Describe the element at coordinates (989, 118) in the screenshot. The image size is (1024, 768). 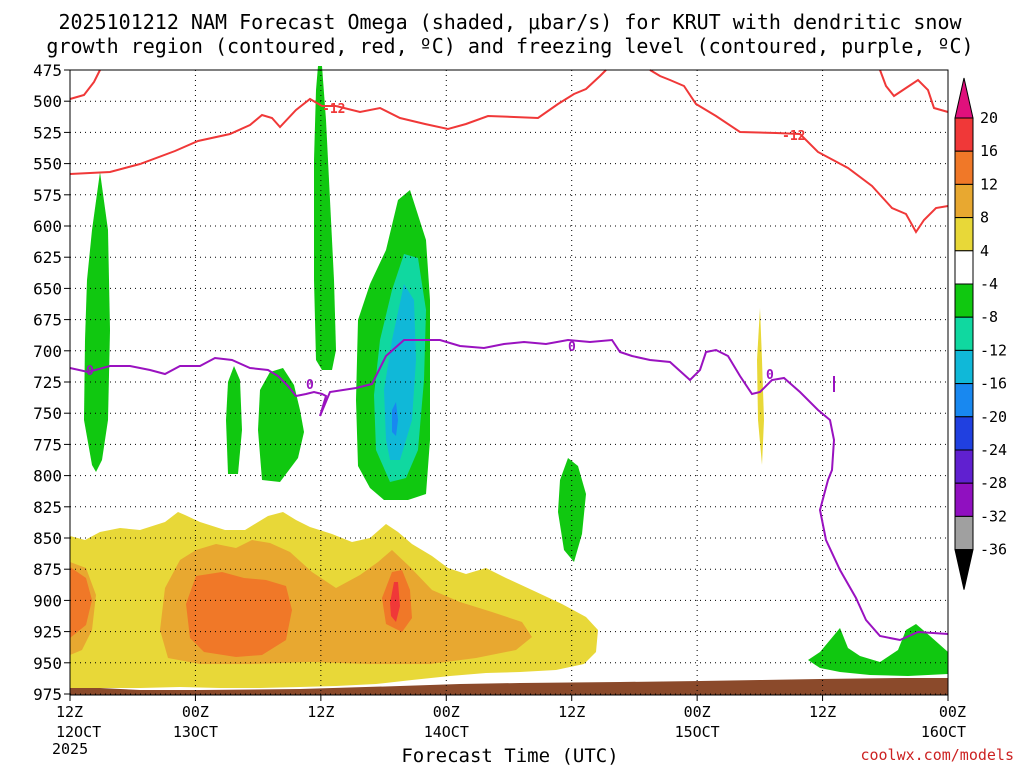
I see `colorbar-label: 20` at that location.